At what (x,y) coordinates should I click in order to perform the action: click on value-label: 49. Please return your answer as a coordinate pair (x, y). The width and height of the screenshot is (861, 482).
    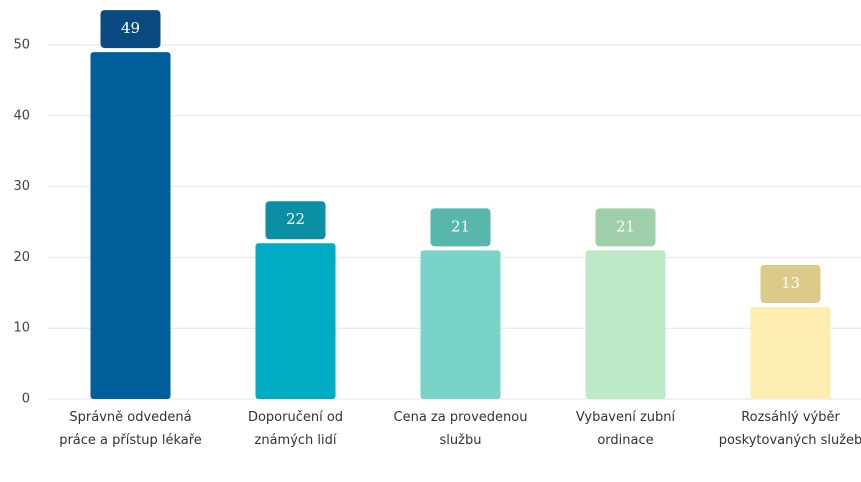
    Looking at the image, I should click on (130, 28).